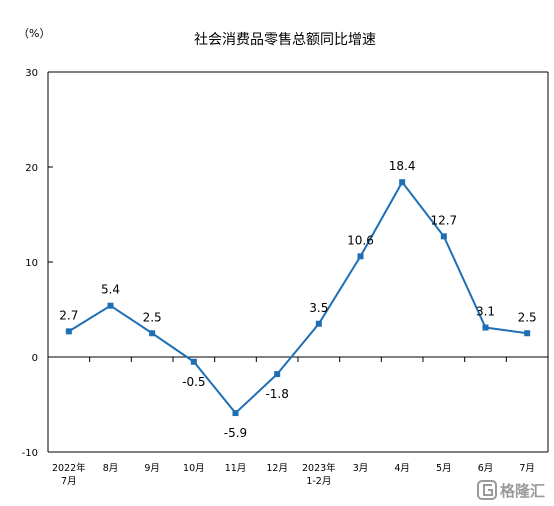  What do you see at coordinates (69, 474) in the screenshot?
I see `x-tick-label: 2022年 7月` at bounding box center [69, 474].